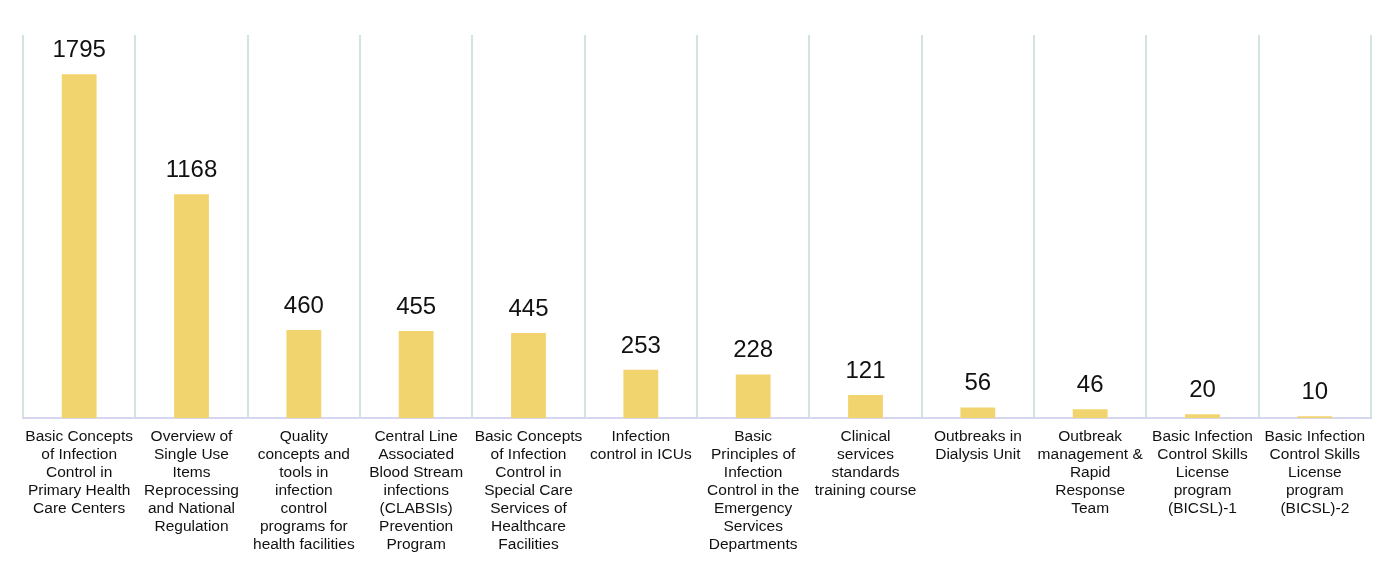 The width and height of the screenshot is (1396, 565). Describe the element at coordinates (753, 349) in the screenshot. I see `data-label: 228` at that location.